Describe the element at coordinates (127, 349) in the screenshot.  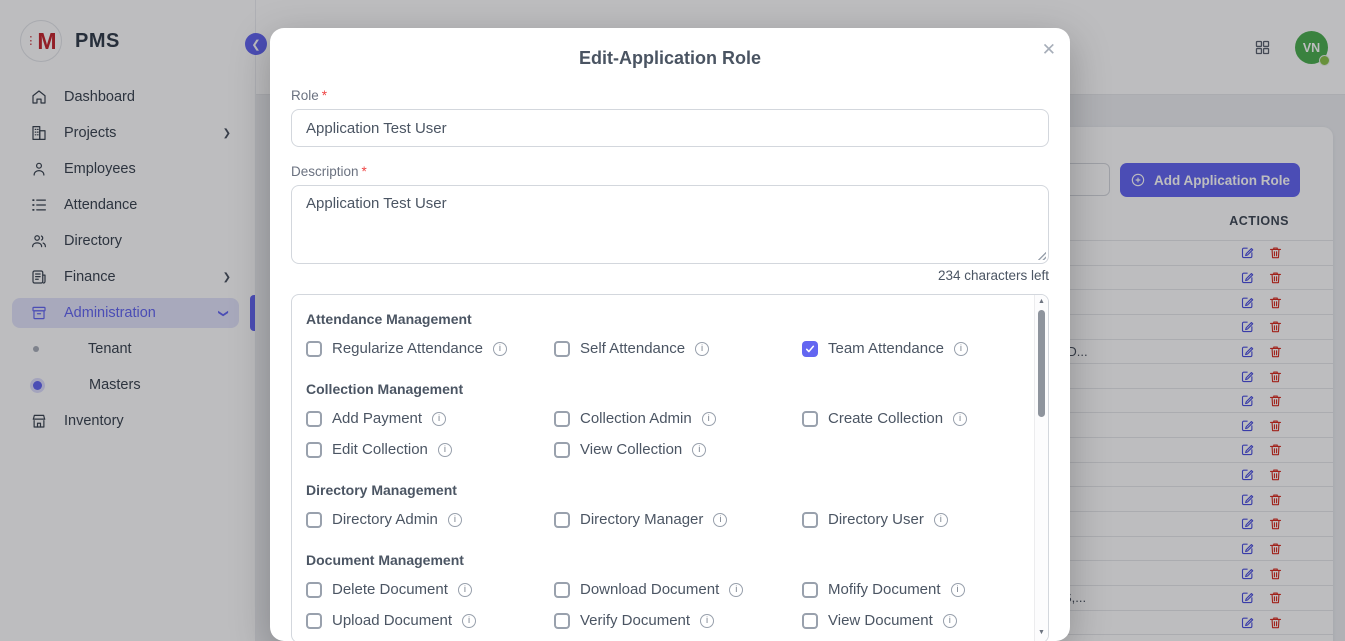
I see `sidebar-subitem-tenant: Tenant` at that location.